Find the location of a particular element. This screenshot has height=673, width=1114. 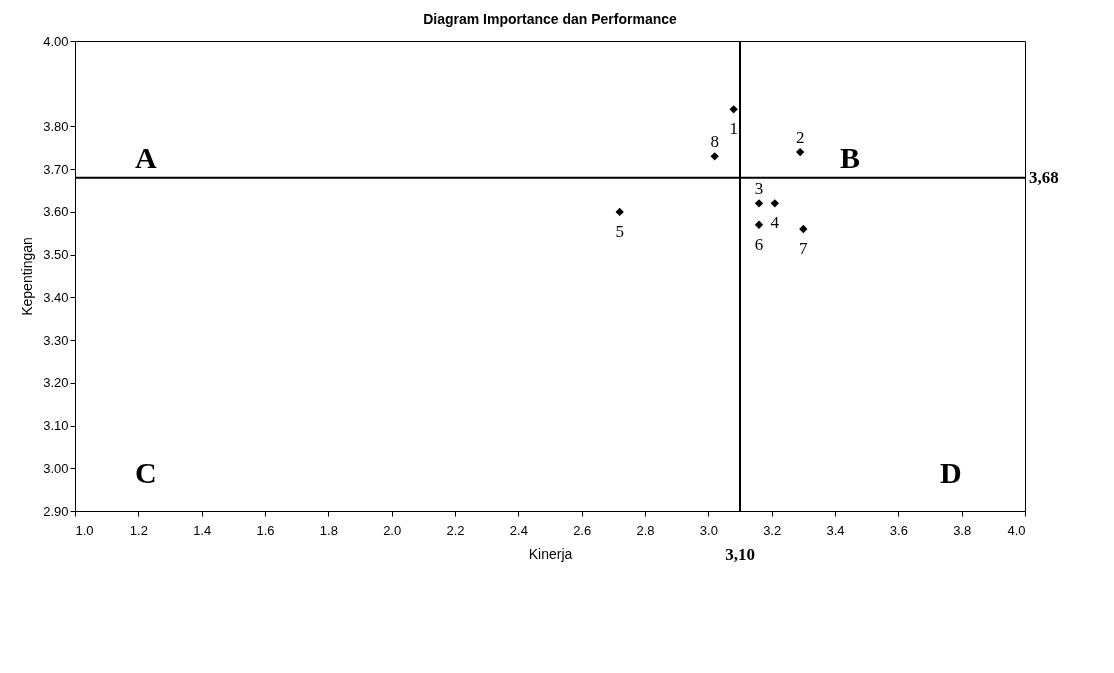

x-tick-label: 3.8 is located at coordinates (962, 530).